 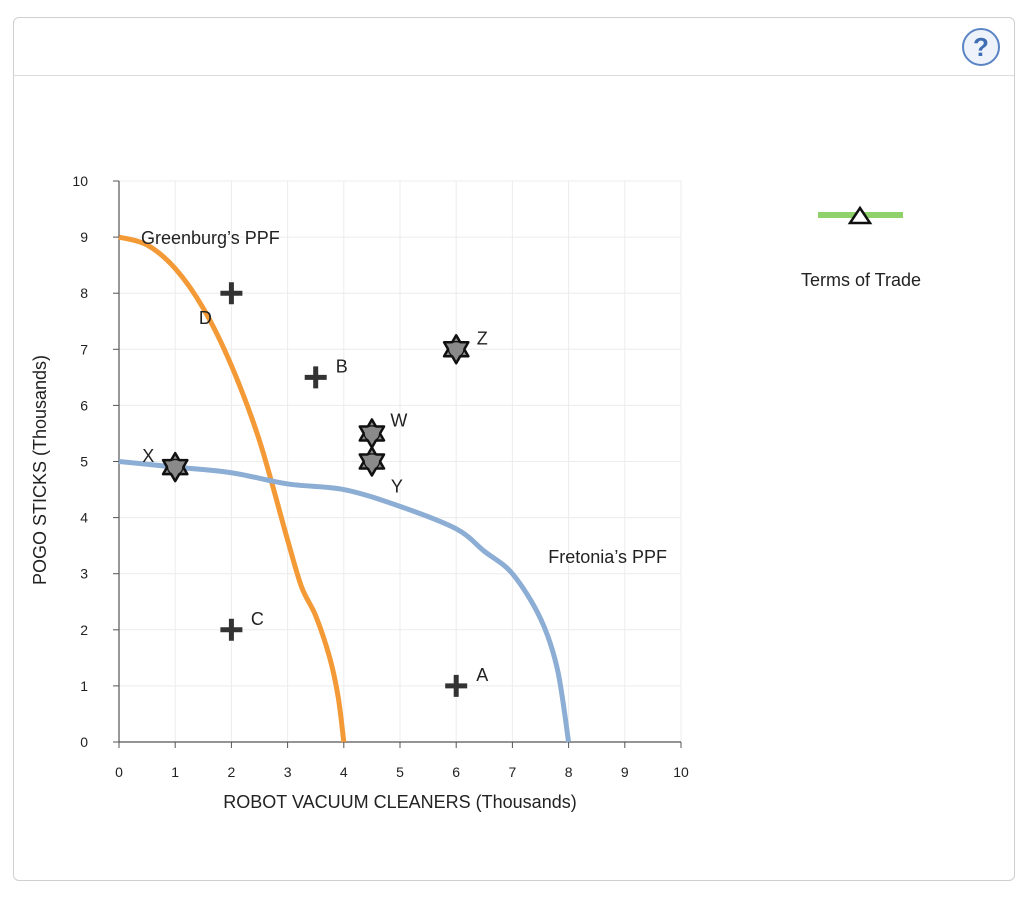 What do you see at coordinates (981, 47) in the screenshot?
I see `help-button: ?` at bounding box center [981, 47].